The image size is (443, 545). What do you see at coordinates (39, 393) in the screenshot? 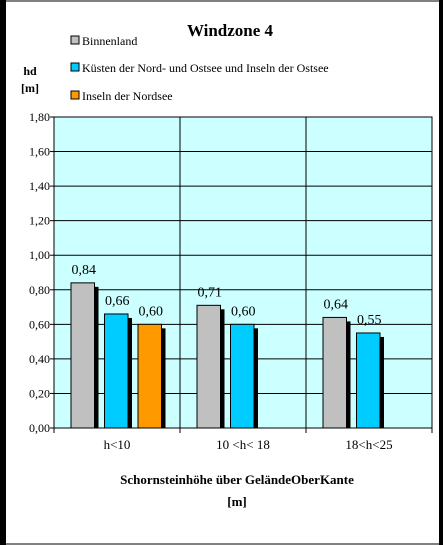
I see `y-tick-label: 0,20` at bounding box center [39, 393].